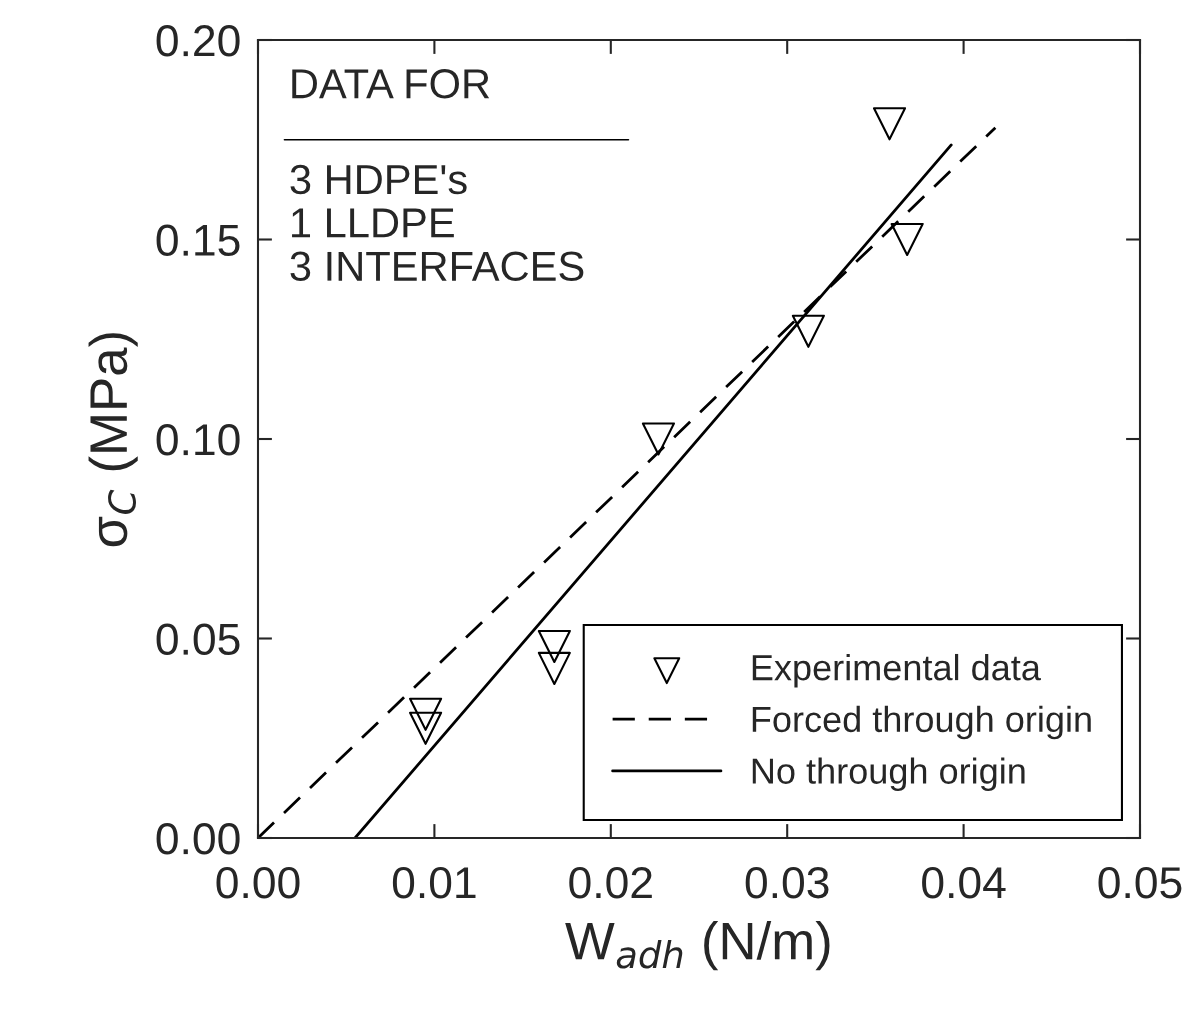 This screenshot has width=1201, height=1026. I want to click on legend-label: Forced through origin, so click(921, 722).